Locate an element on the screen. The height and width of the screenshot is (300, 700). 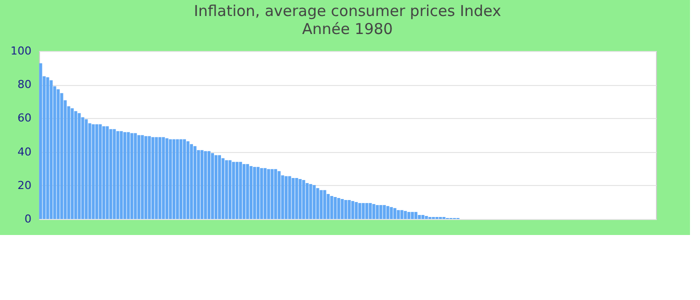
y-tick-label: 20 is located at coordinates (25, 185).